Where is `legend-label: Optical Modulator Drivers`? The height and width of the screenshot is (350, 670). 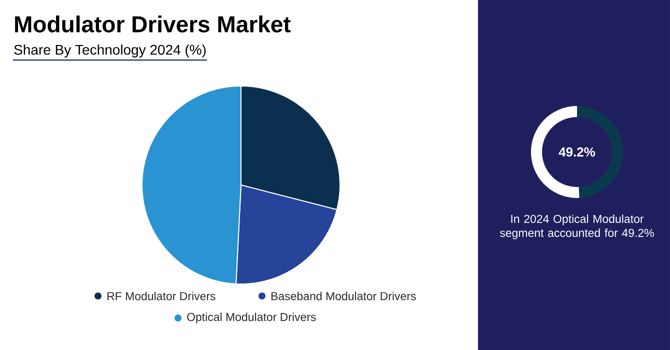 legend-label: Optical Modulator Drivers is located at coordinates (251, 318).